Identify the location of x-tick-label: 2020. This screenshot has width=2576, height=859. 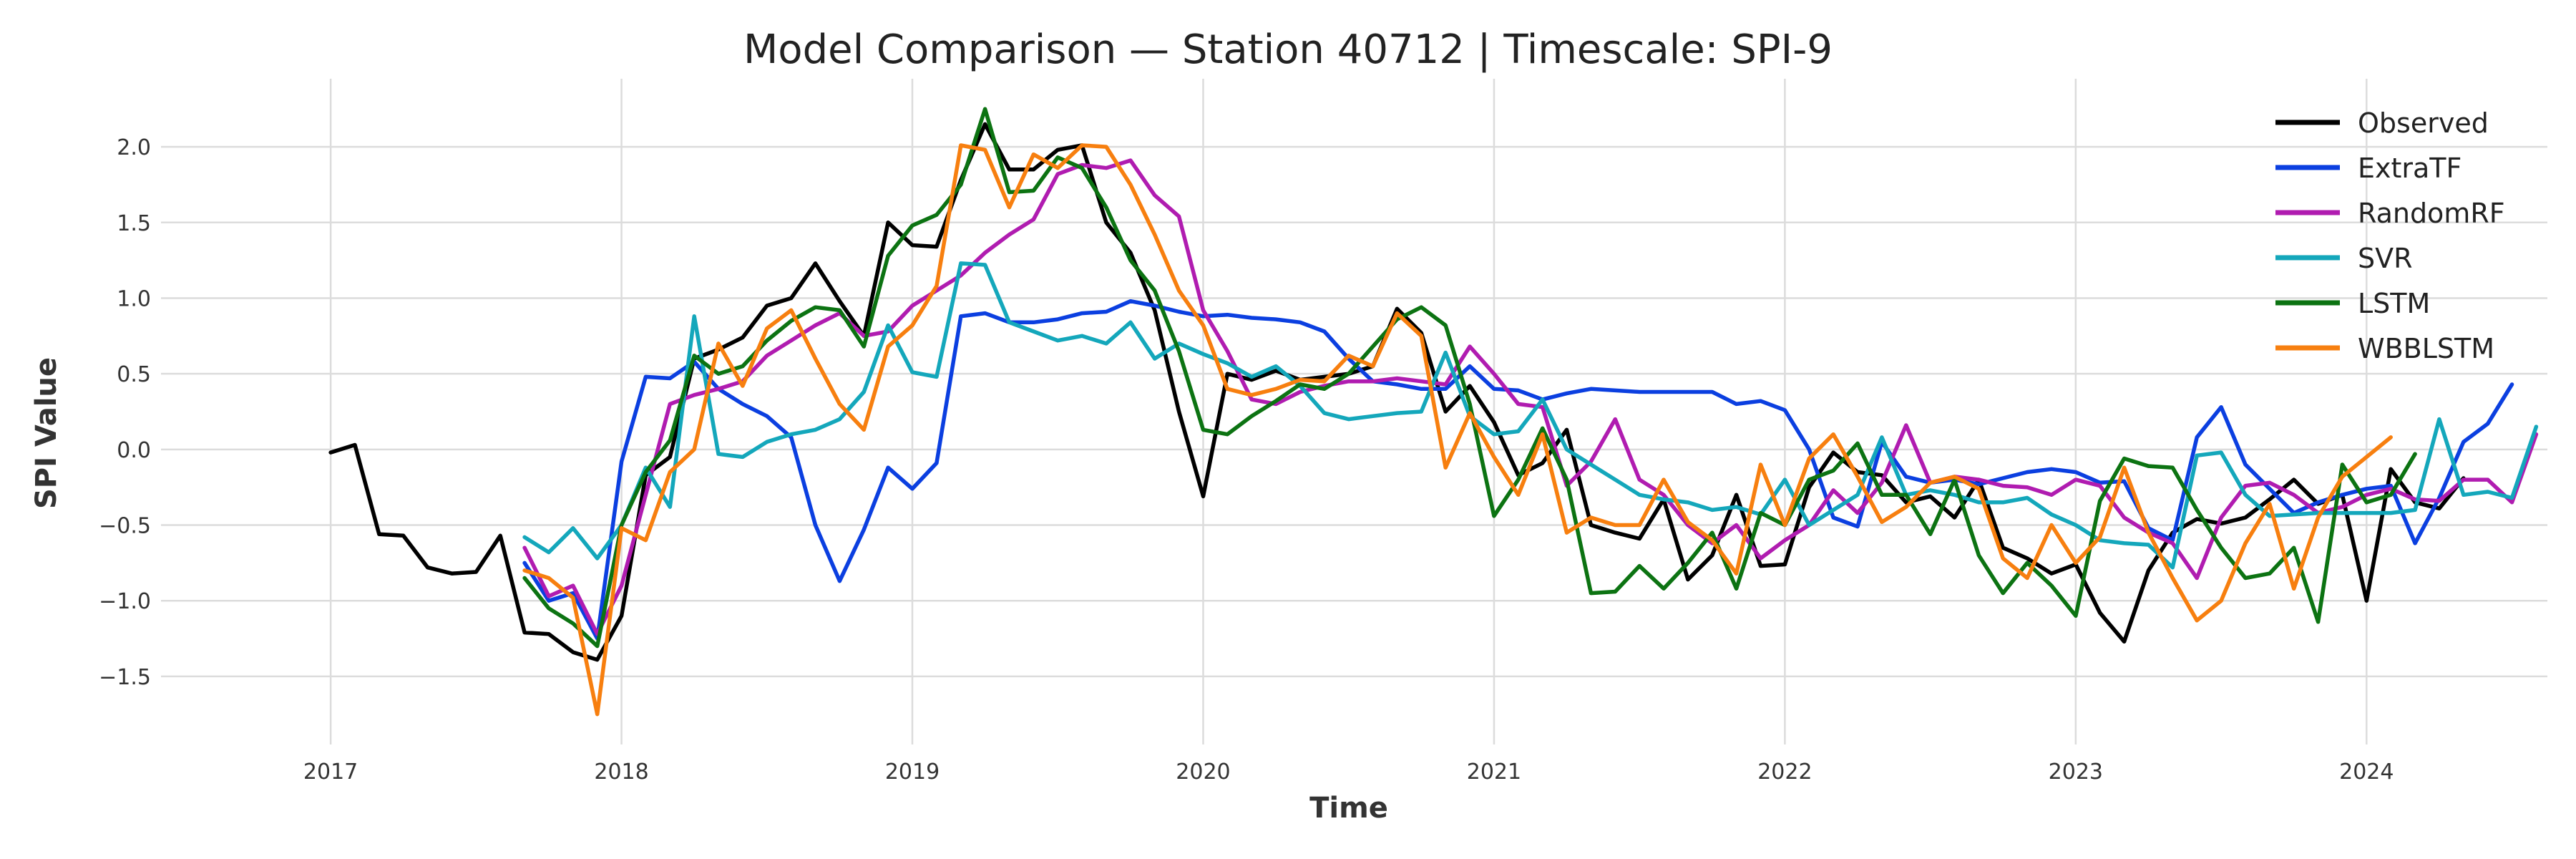
(1203, 772).